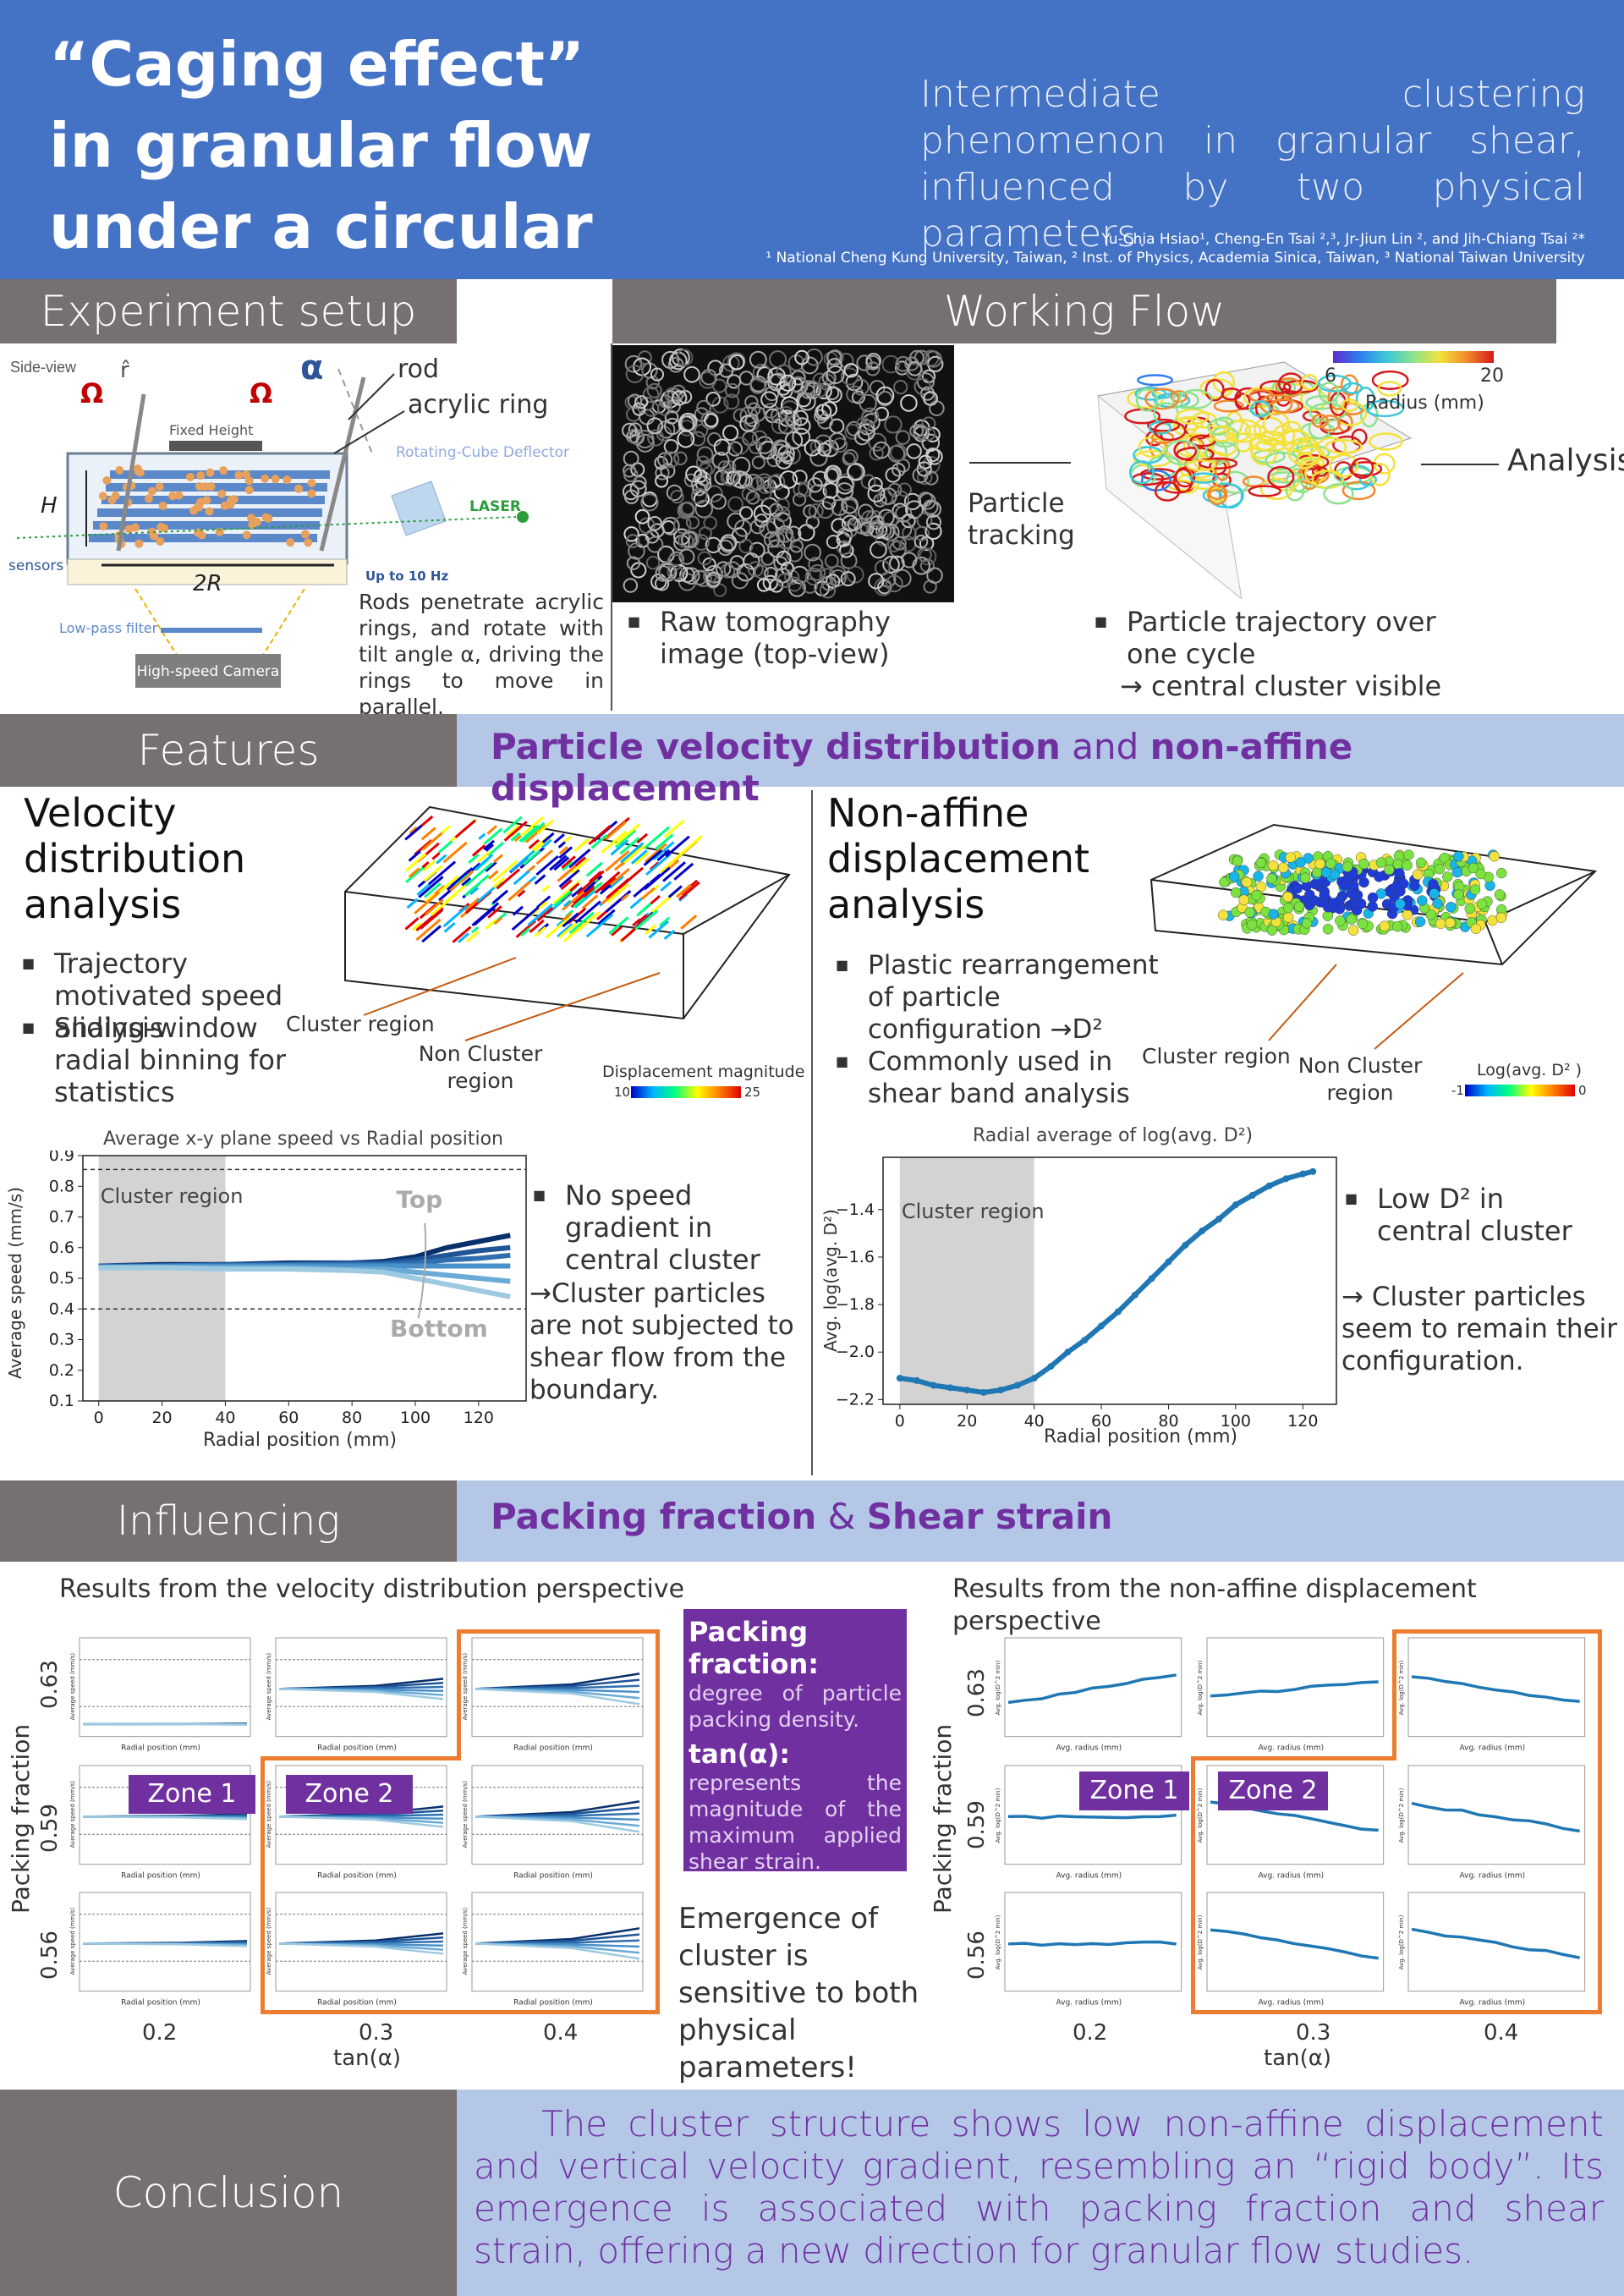  What do you see at coordinates (61, 1340) in the screenshot?
I see `y-tick-label: 0.3` at bounding box center [61, 1340].